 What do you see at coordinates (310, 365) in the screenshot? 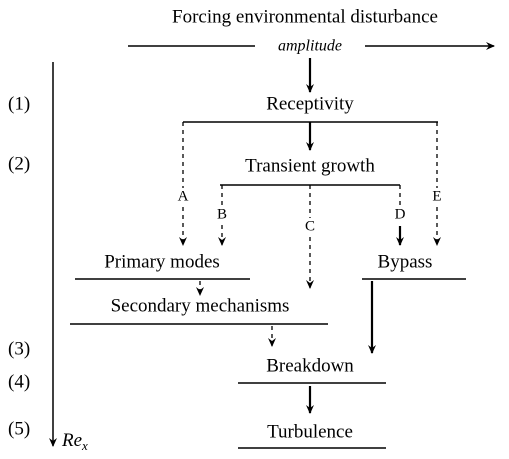
I see `node: Breakdown` at bounding box center [310, 365].